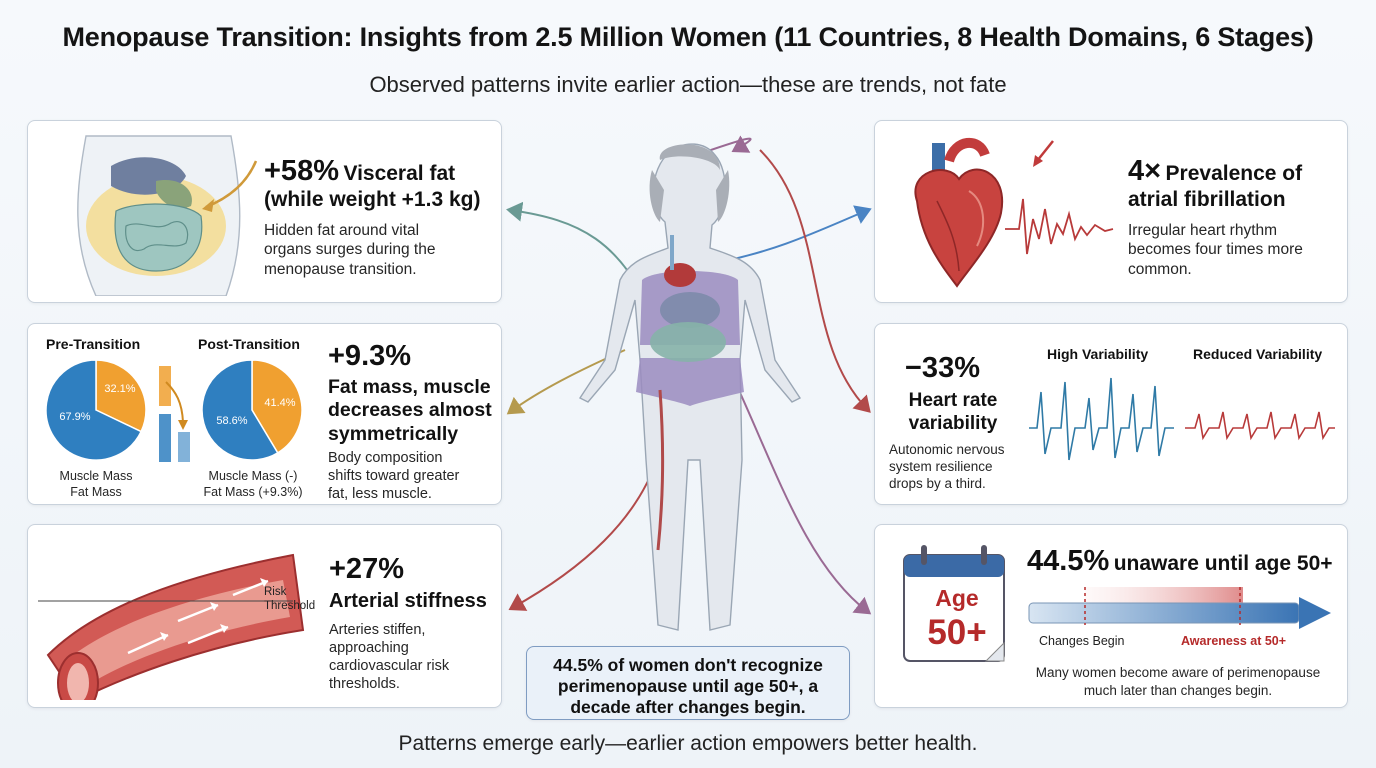 This screenshot has height=768, width=1376. I want to click on body-comp-stat: +9.3%, so click(370, 356).